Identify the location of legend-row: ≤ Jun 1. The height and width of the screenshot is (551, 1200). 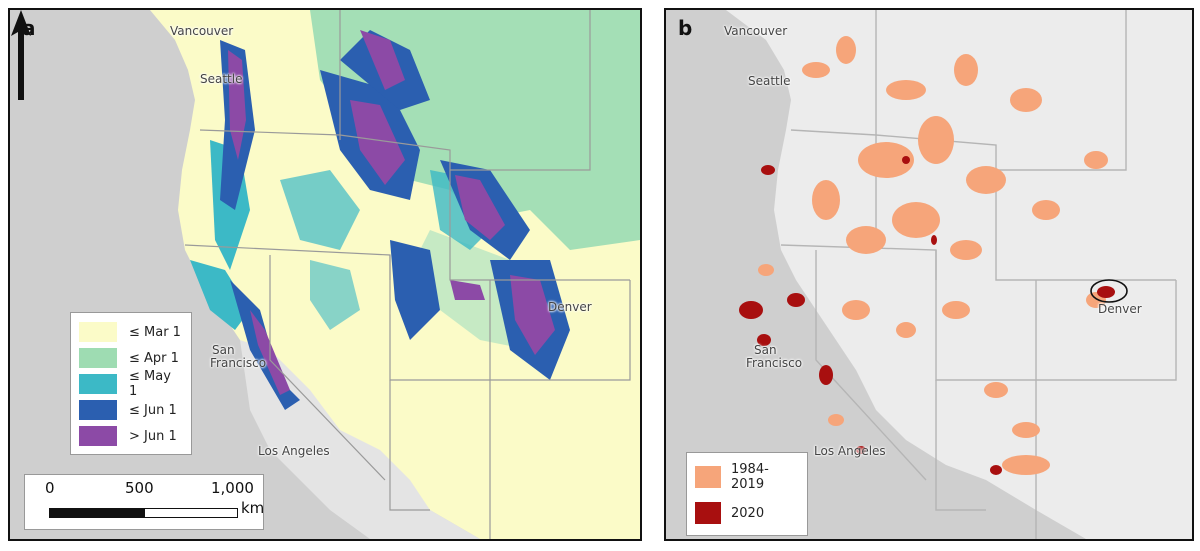
(131, 410).